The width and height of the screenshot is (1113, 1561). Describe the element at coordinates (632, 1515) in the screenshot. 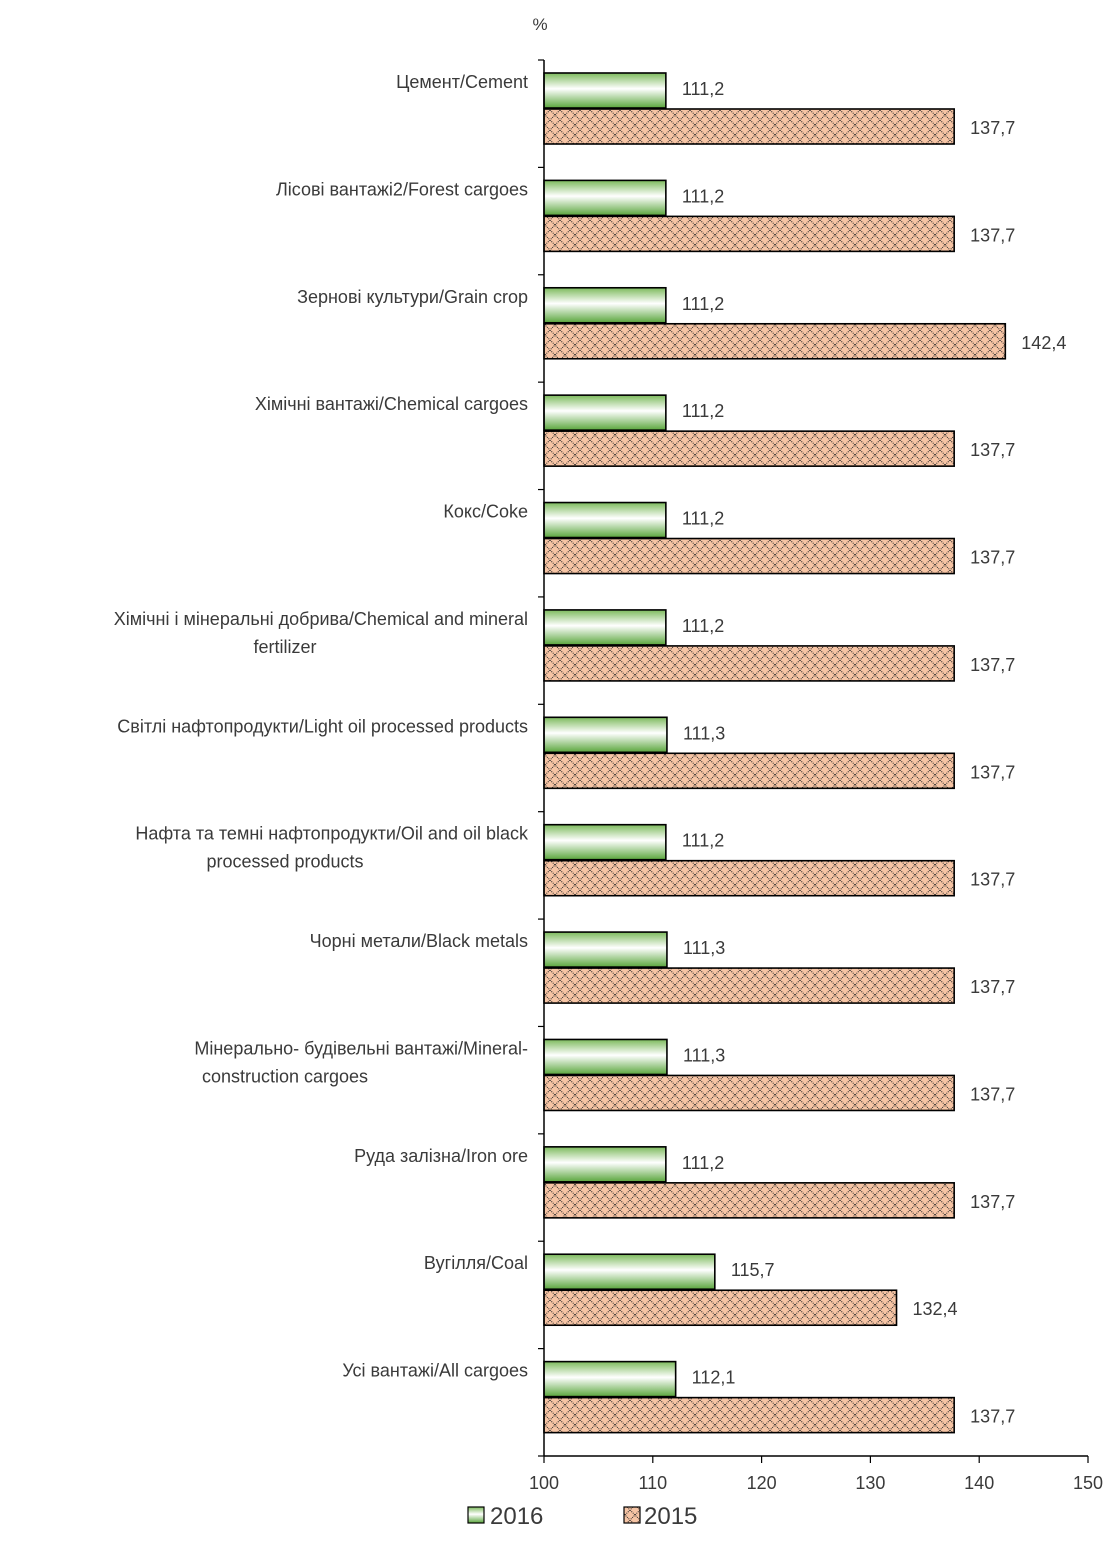

I see `legend-swatch-2015` at that location.